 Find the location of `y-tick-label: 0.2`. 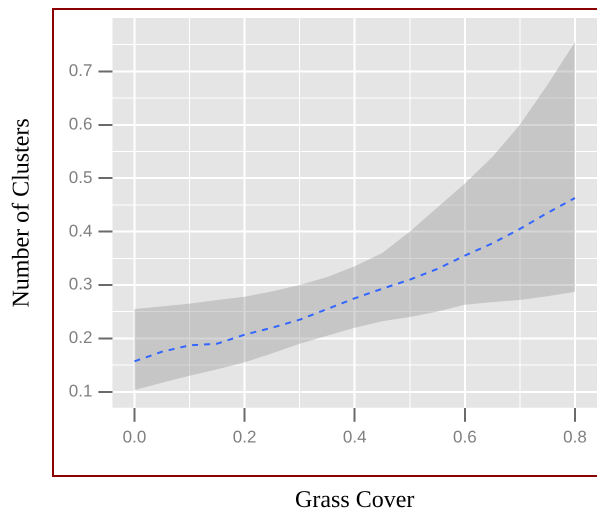

y-tick-label: 0.2 is located at coordinates (80, 338).